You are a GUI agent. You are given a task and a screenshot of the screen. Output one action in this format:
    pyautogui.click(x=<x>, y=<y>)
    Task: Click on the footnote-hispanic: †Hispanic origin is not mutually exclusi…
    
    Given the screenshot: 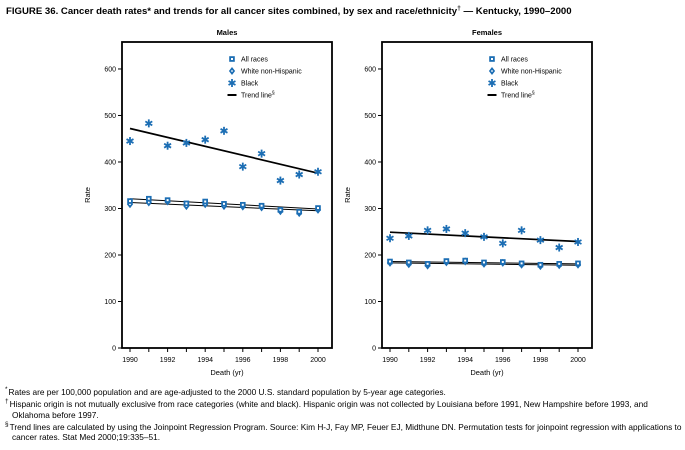 What is the action you would take?
    pyautogui.click(x=344, y=409)
    